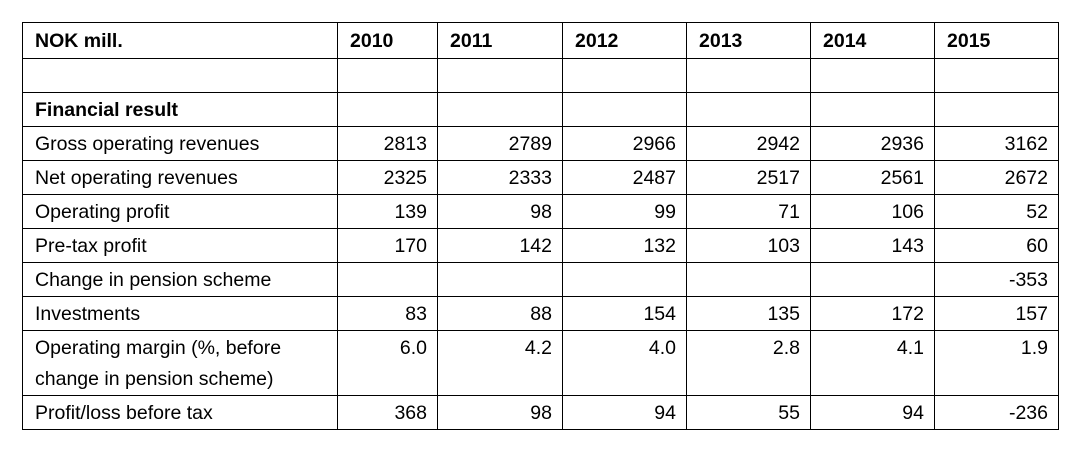 This screenshot has height=467, width=1080. Describe the element at coordinates (996, 211) in the screenshot. I see `cell-value: 52` at that location.